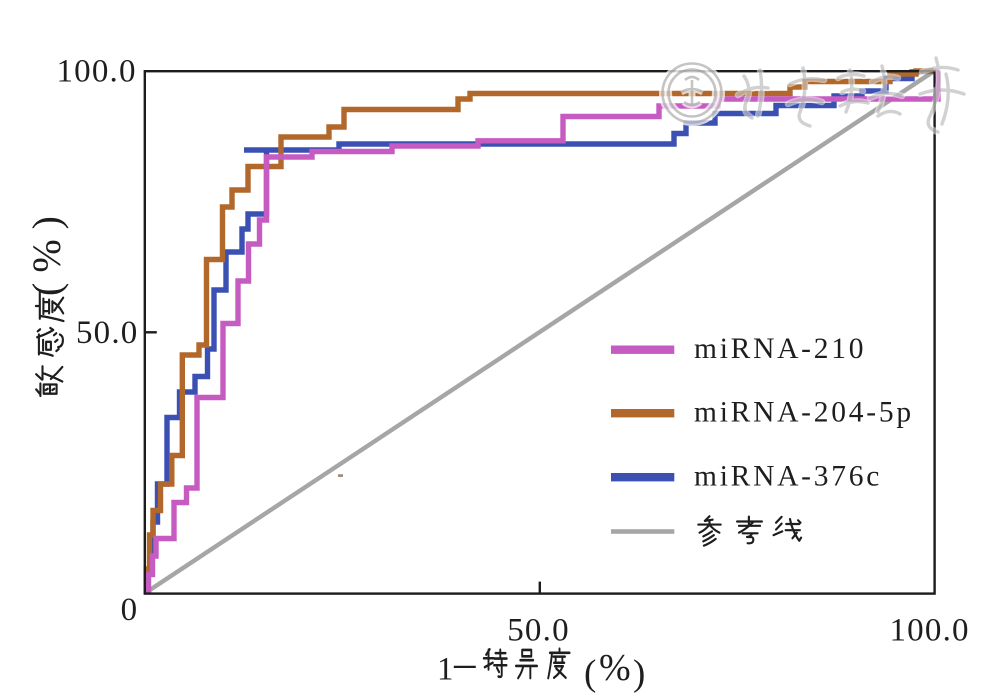 This screenshot has height=700, width=1002. What do you see at coordinates (804, 413) in the screenshot?
I see `svg-text: miRNA-204-5p` at bounding box center [804, 413].